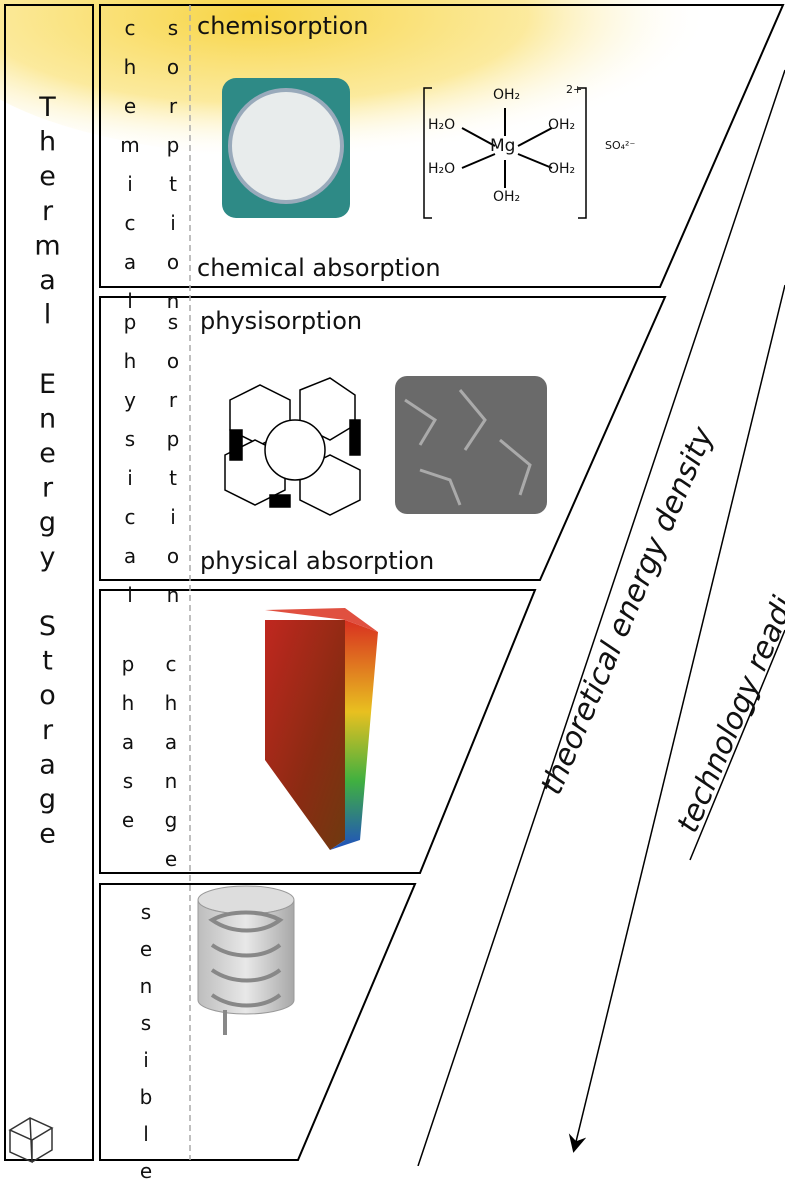 This screenshot has width=785, height=1196. What do you see at coordinates (292, 446) in the screenshot?
I see `zeolite` at bounding box center [292, 446].